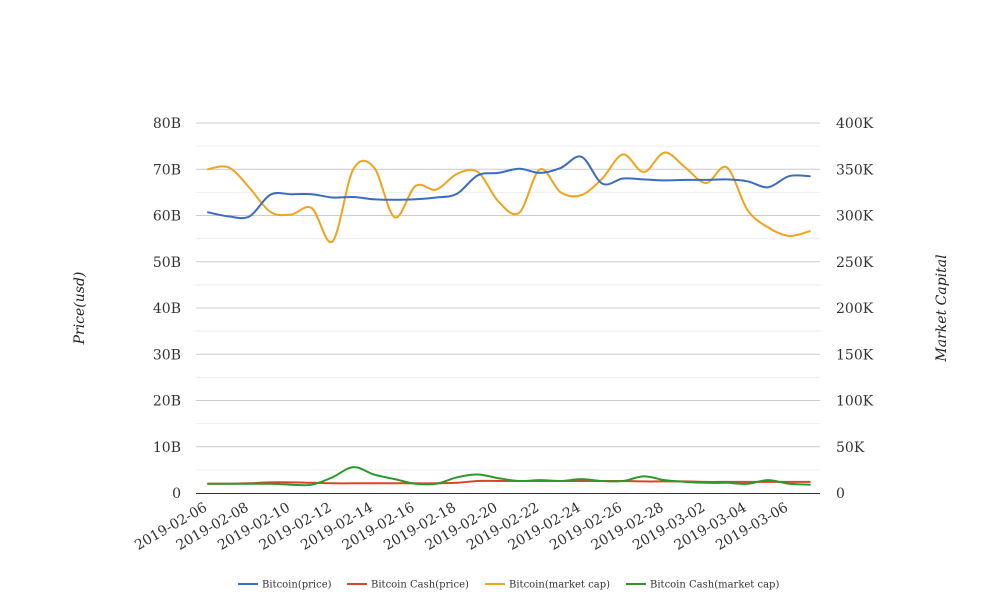 The height and width of the screenshot is (616, 1008). What do you see at coordinates (855, 170) in the screenshot?
I see `y-right-tick-label: 350K` at bounding box center [855, 170].